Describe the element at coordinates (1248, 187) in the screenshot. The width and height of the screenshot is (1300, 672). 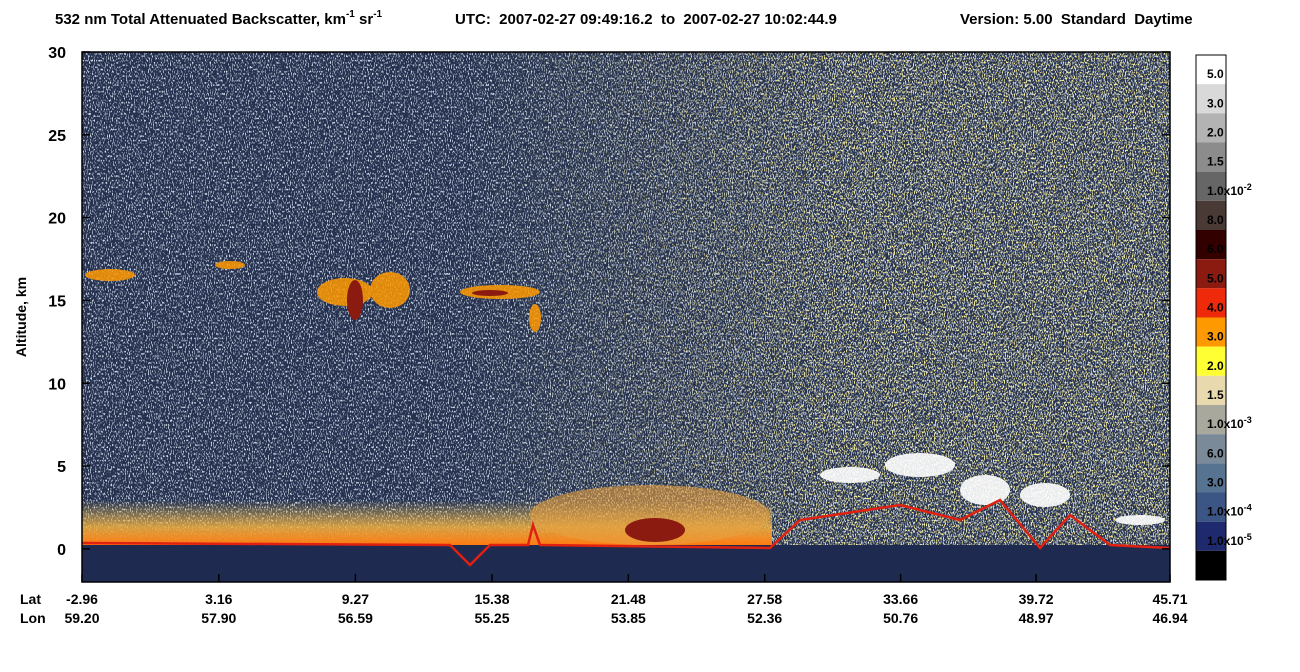
I see `colorbar-label-exp: -2` at that location.